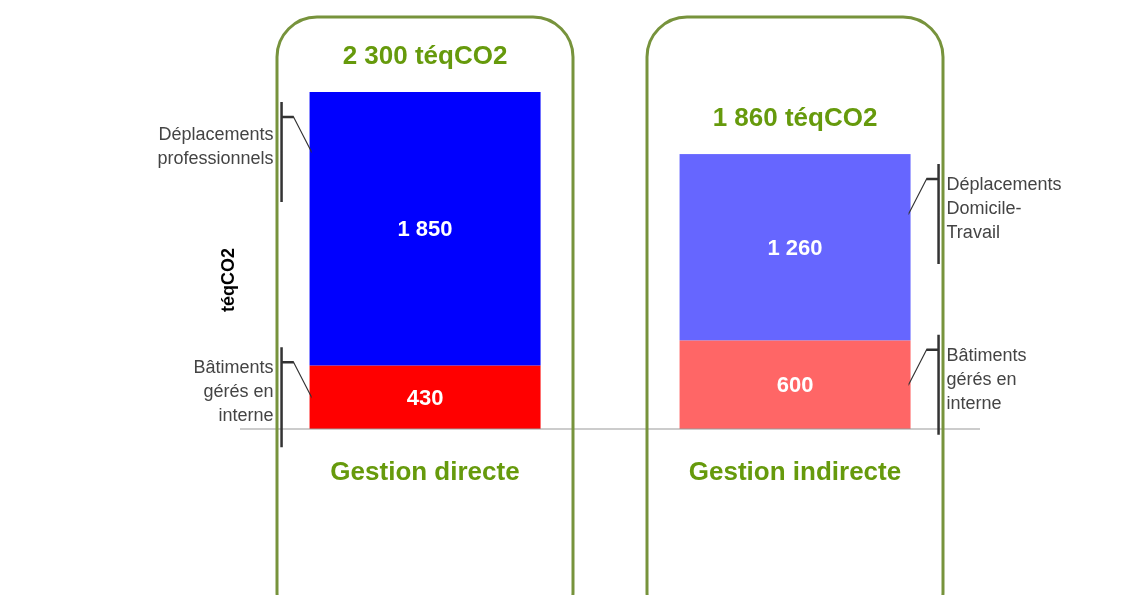  What do you see at coordinates (795, 117) in the screenshot?
I see `total-label: 1 860 téqCO2` at bounding box center [795, 117].